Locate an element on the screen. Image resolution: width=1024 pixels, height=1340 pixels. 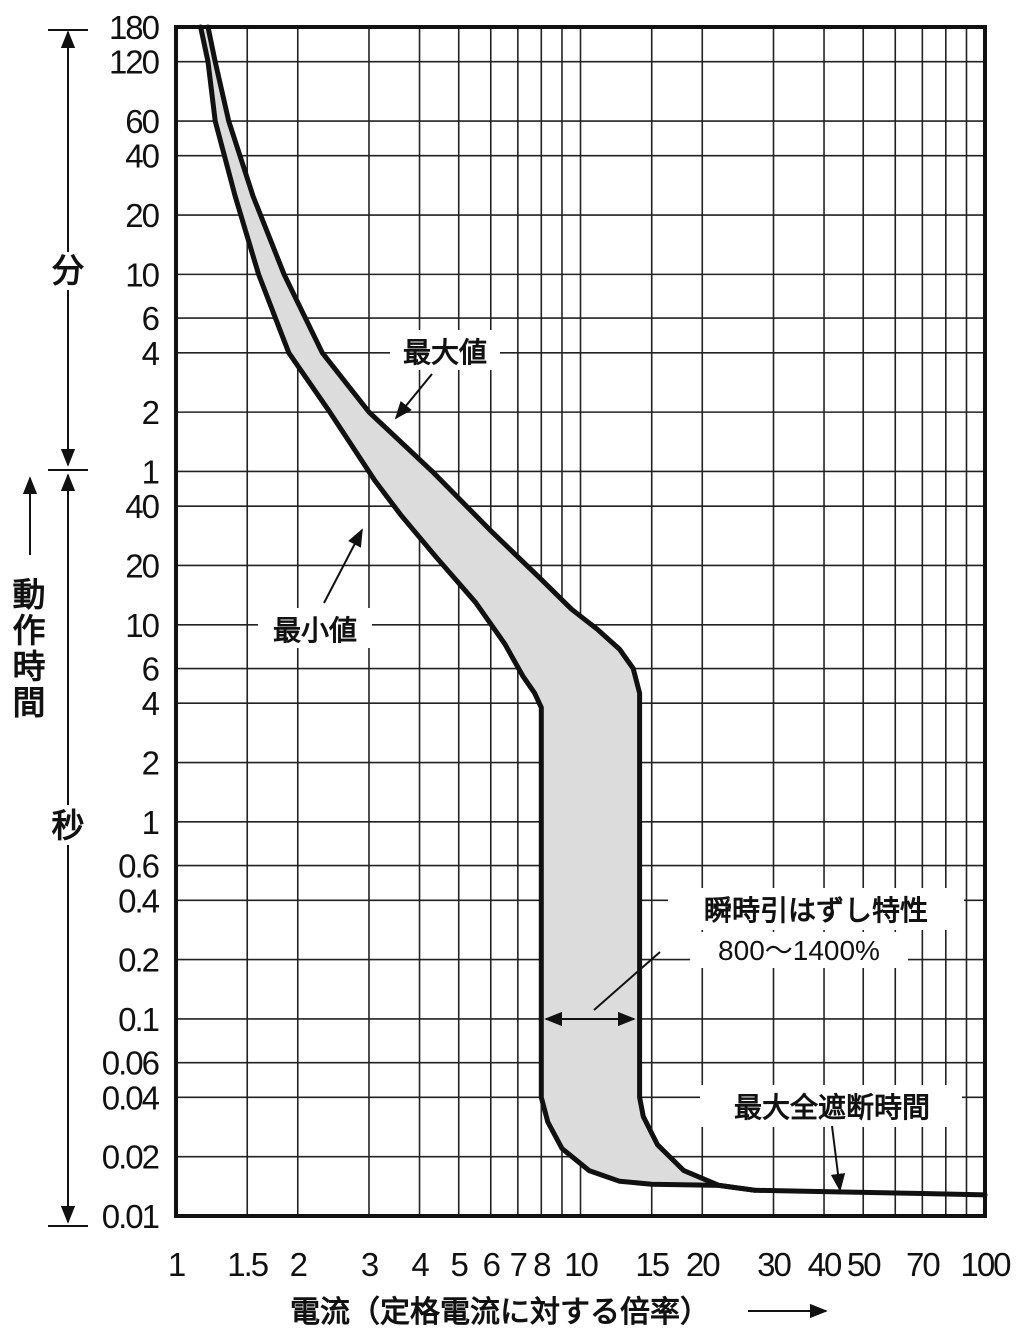
total-clearing-bg is located at coordinates (831, 1106).